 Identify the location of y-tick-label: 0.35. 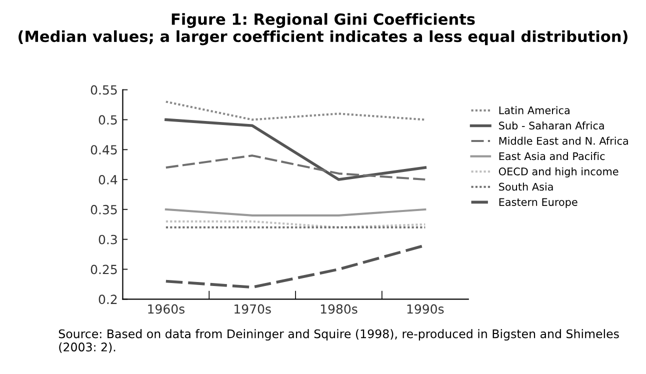
(103, 209).